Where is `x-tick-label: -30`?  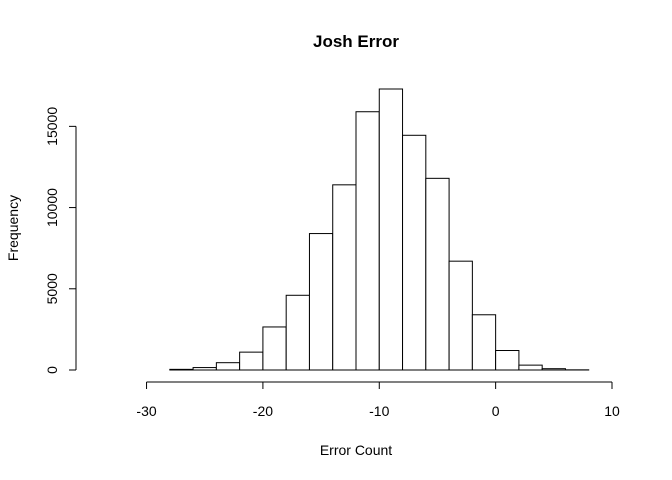 x-tick-label: -30 is located at coordinates (146, 411).